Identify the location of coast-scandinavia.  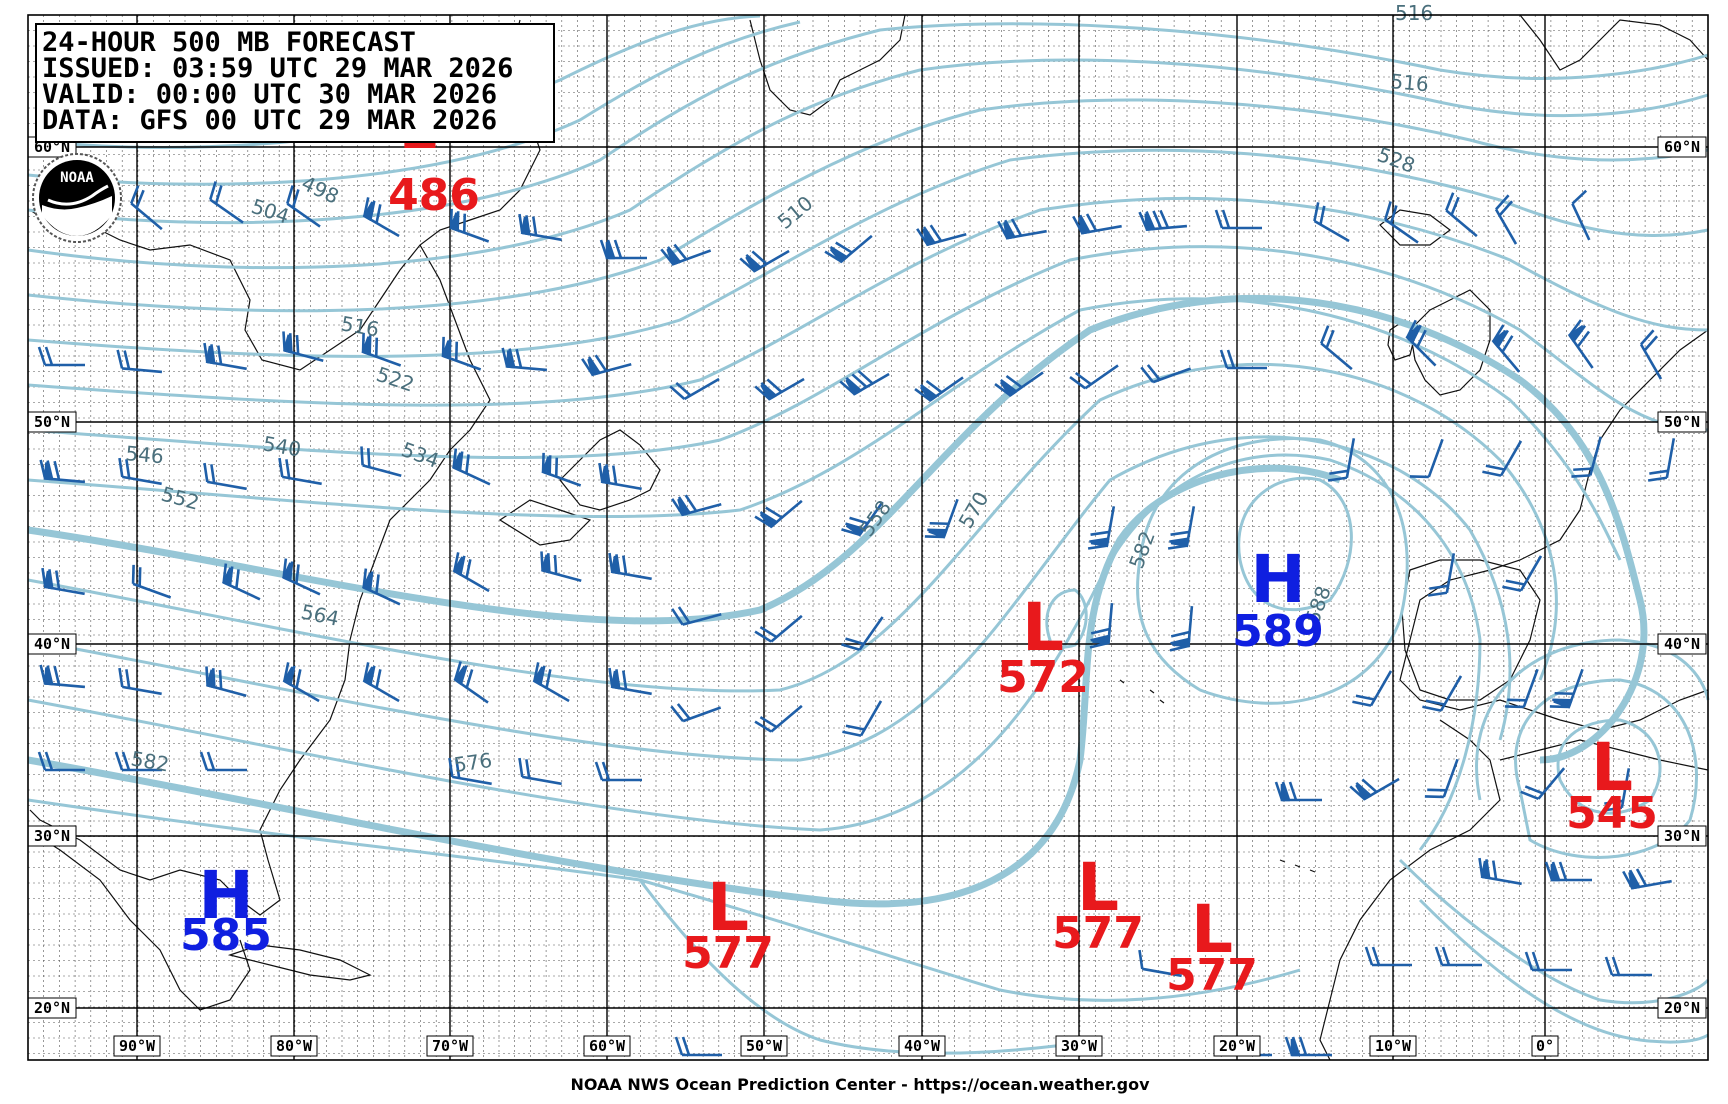
(1614, 42).